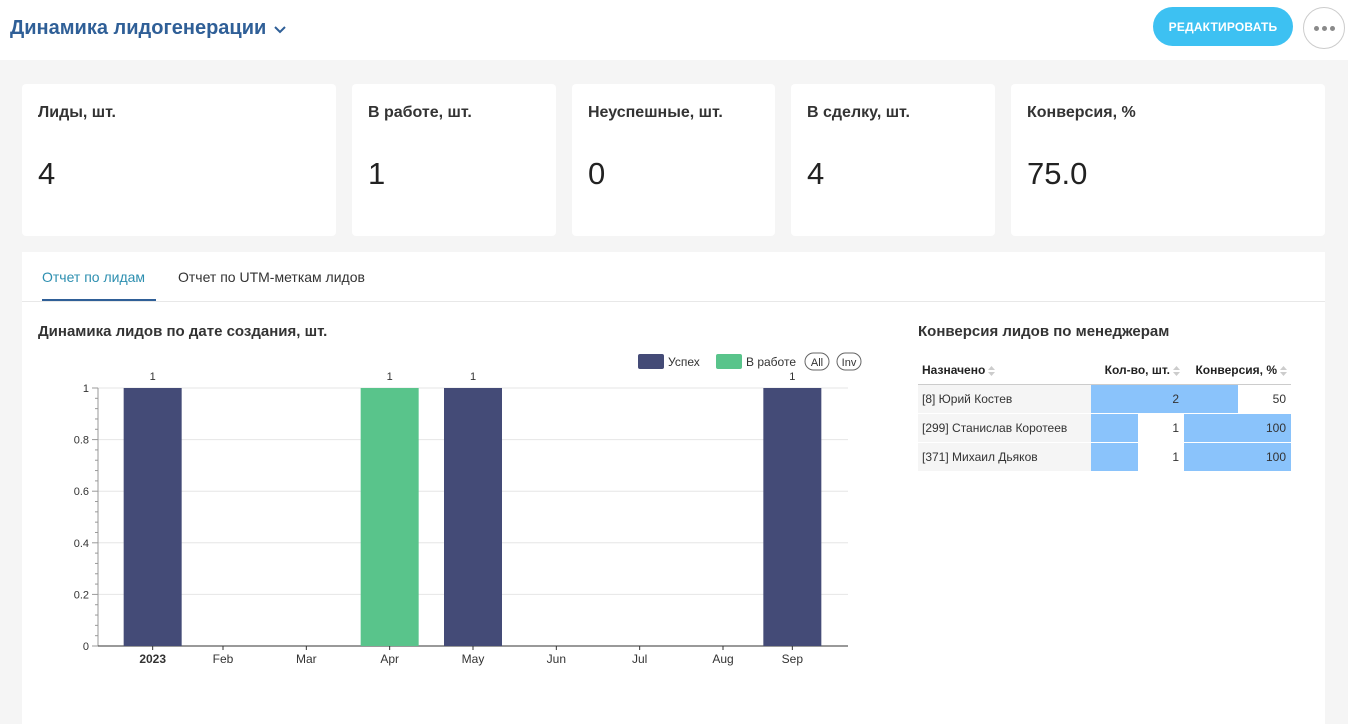 The width and height of the screenshot is (1348, 724). Describe the element at coordinates (86, 647) in the screenshot. I see `y-tick-label: 0` at that location.